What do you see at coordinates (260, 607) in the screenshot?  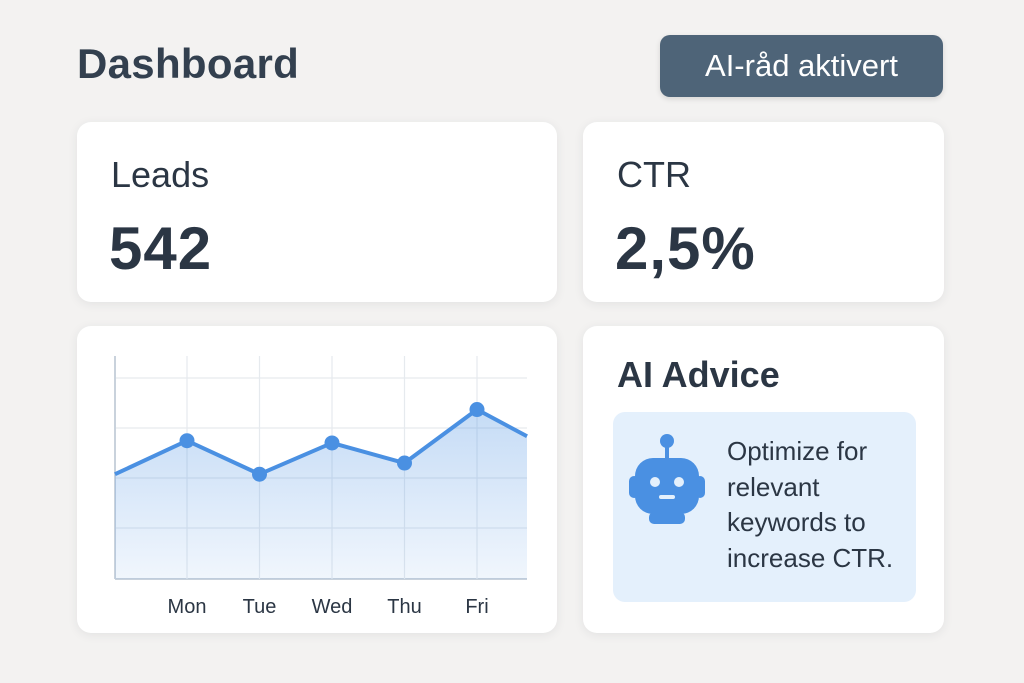 I see `x-tick-label: Tue` at bounding box center [260, 607].